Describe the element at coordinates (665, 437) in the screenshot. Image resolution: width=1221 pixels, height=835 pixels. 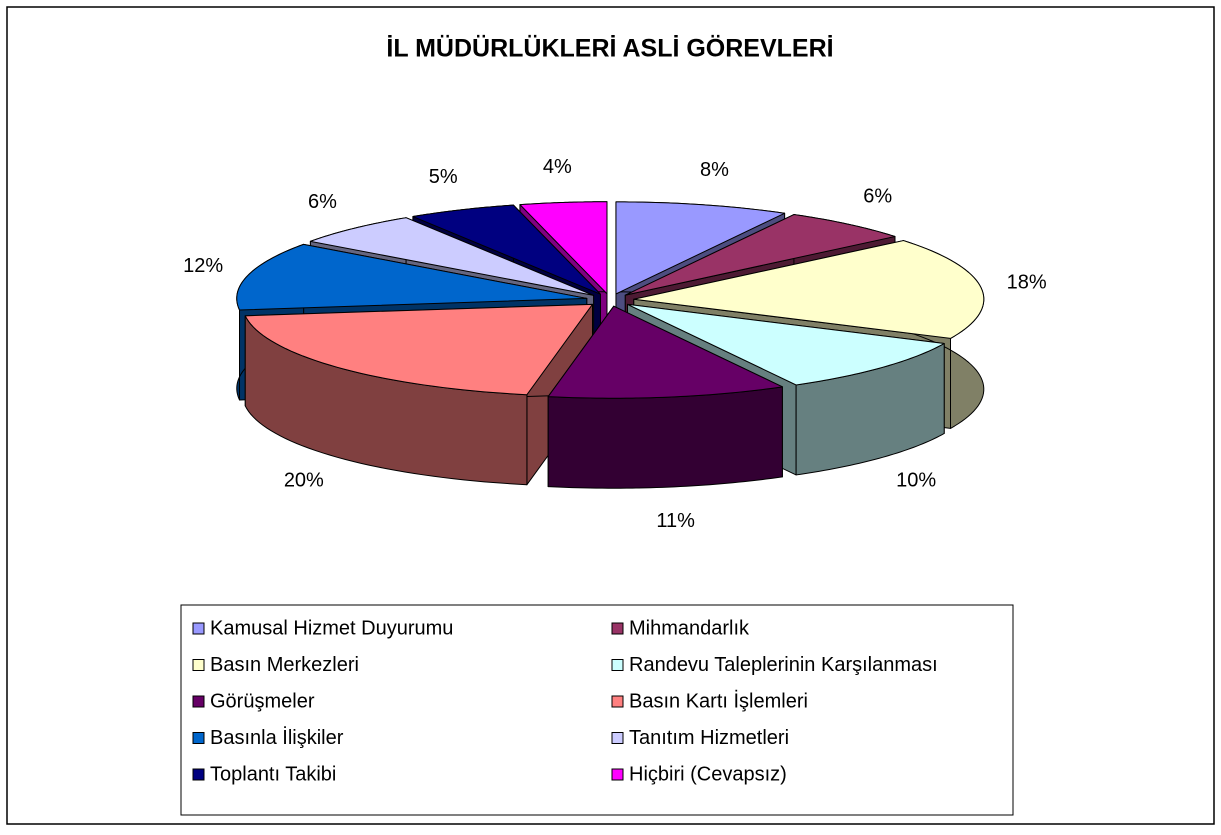
I see `slice-wall` at that location.